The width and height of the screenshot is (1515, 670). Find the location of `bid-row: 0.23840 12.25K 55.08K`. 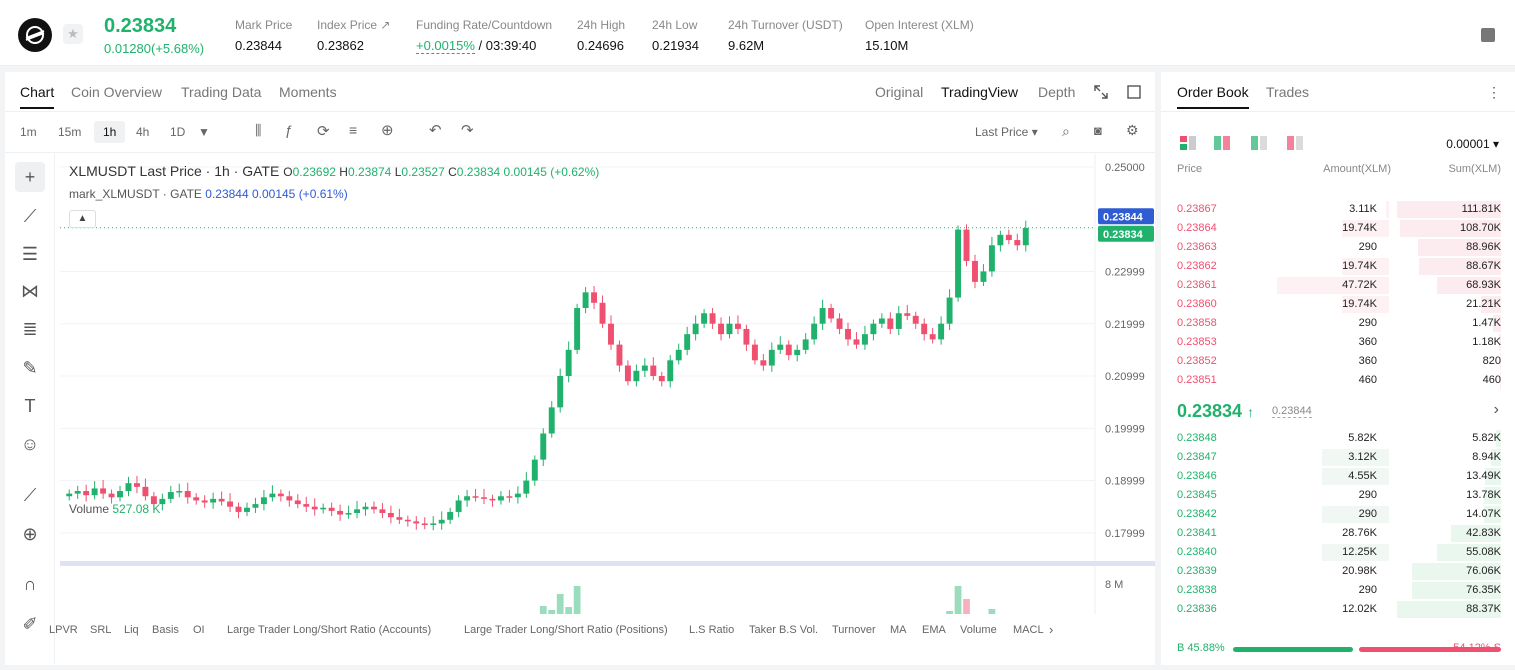

bid-row: 0.23840 12.25K 55.08K is located at coordinates (1339, 552).